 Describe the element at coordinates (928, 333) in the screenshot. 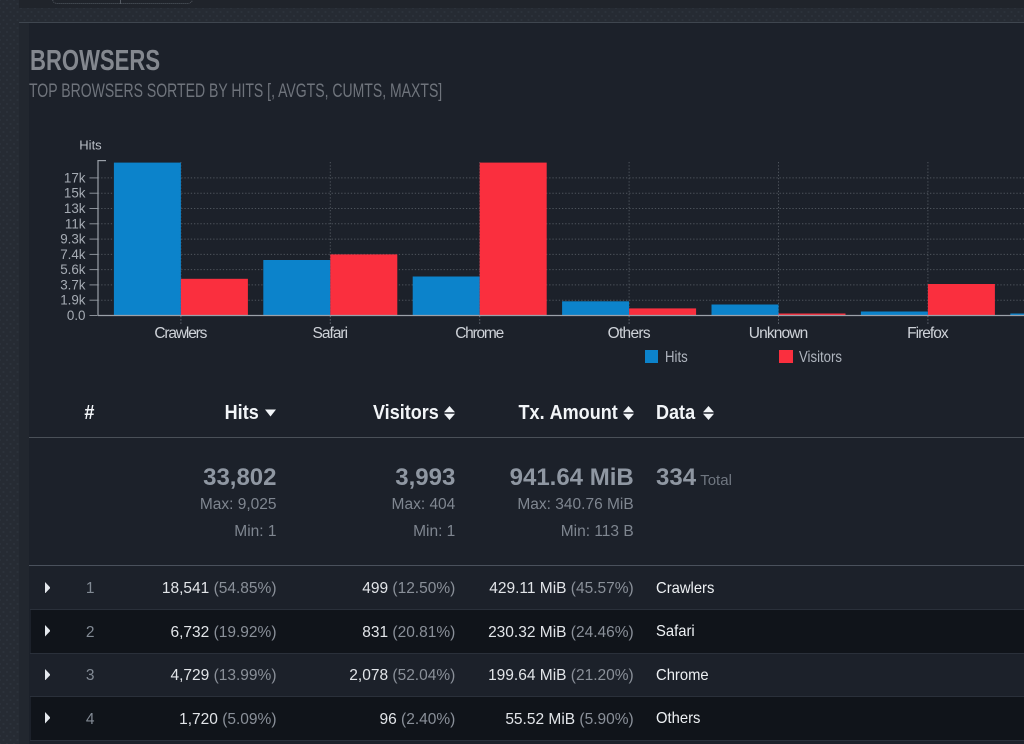

I see `svg-text: Firefox` at that location.